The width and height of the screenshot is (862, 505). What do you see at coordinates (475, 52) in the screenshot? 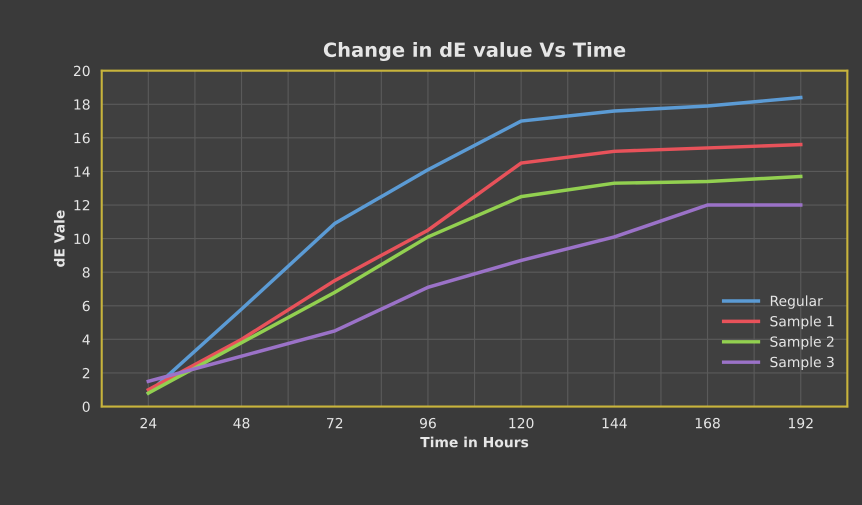
I see `chart-title: Change in dE value Vs Time` at bounding box center [475, 52].